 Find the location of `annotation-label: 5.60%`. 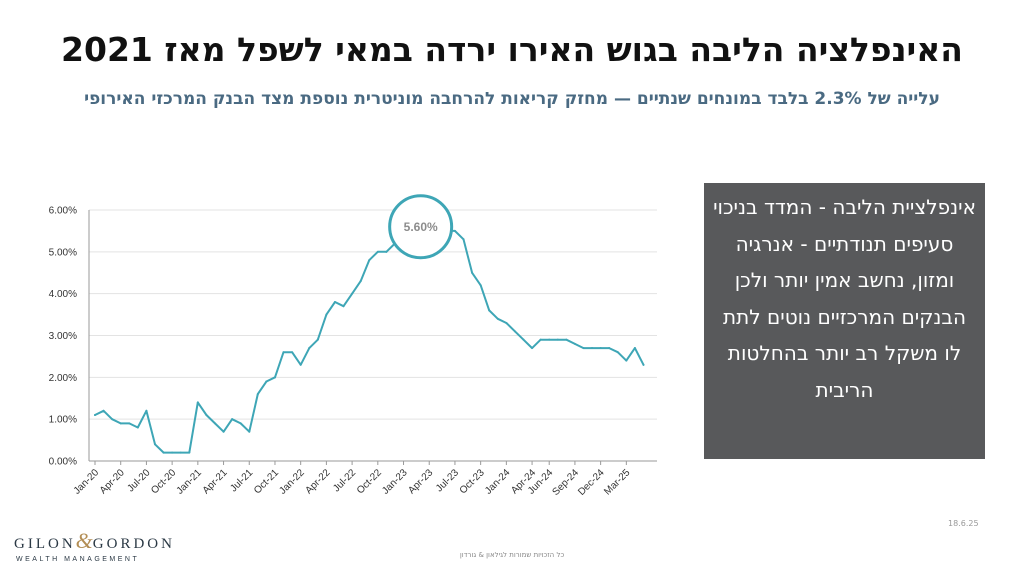

annotation-label: 5.60% is located at coordinates (421, 227).